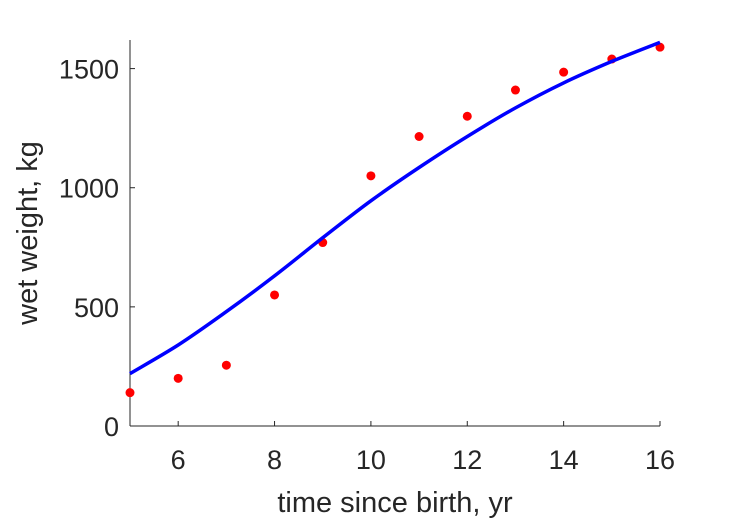  What do you see at coordinates (96, 308) in the screenshot?
I see `y-tick-label: 500` at bounding box center [96, 308].